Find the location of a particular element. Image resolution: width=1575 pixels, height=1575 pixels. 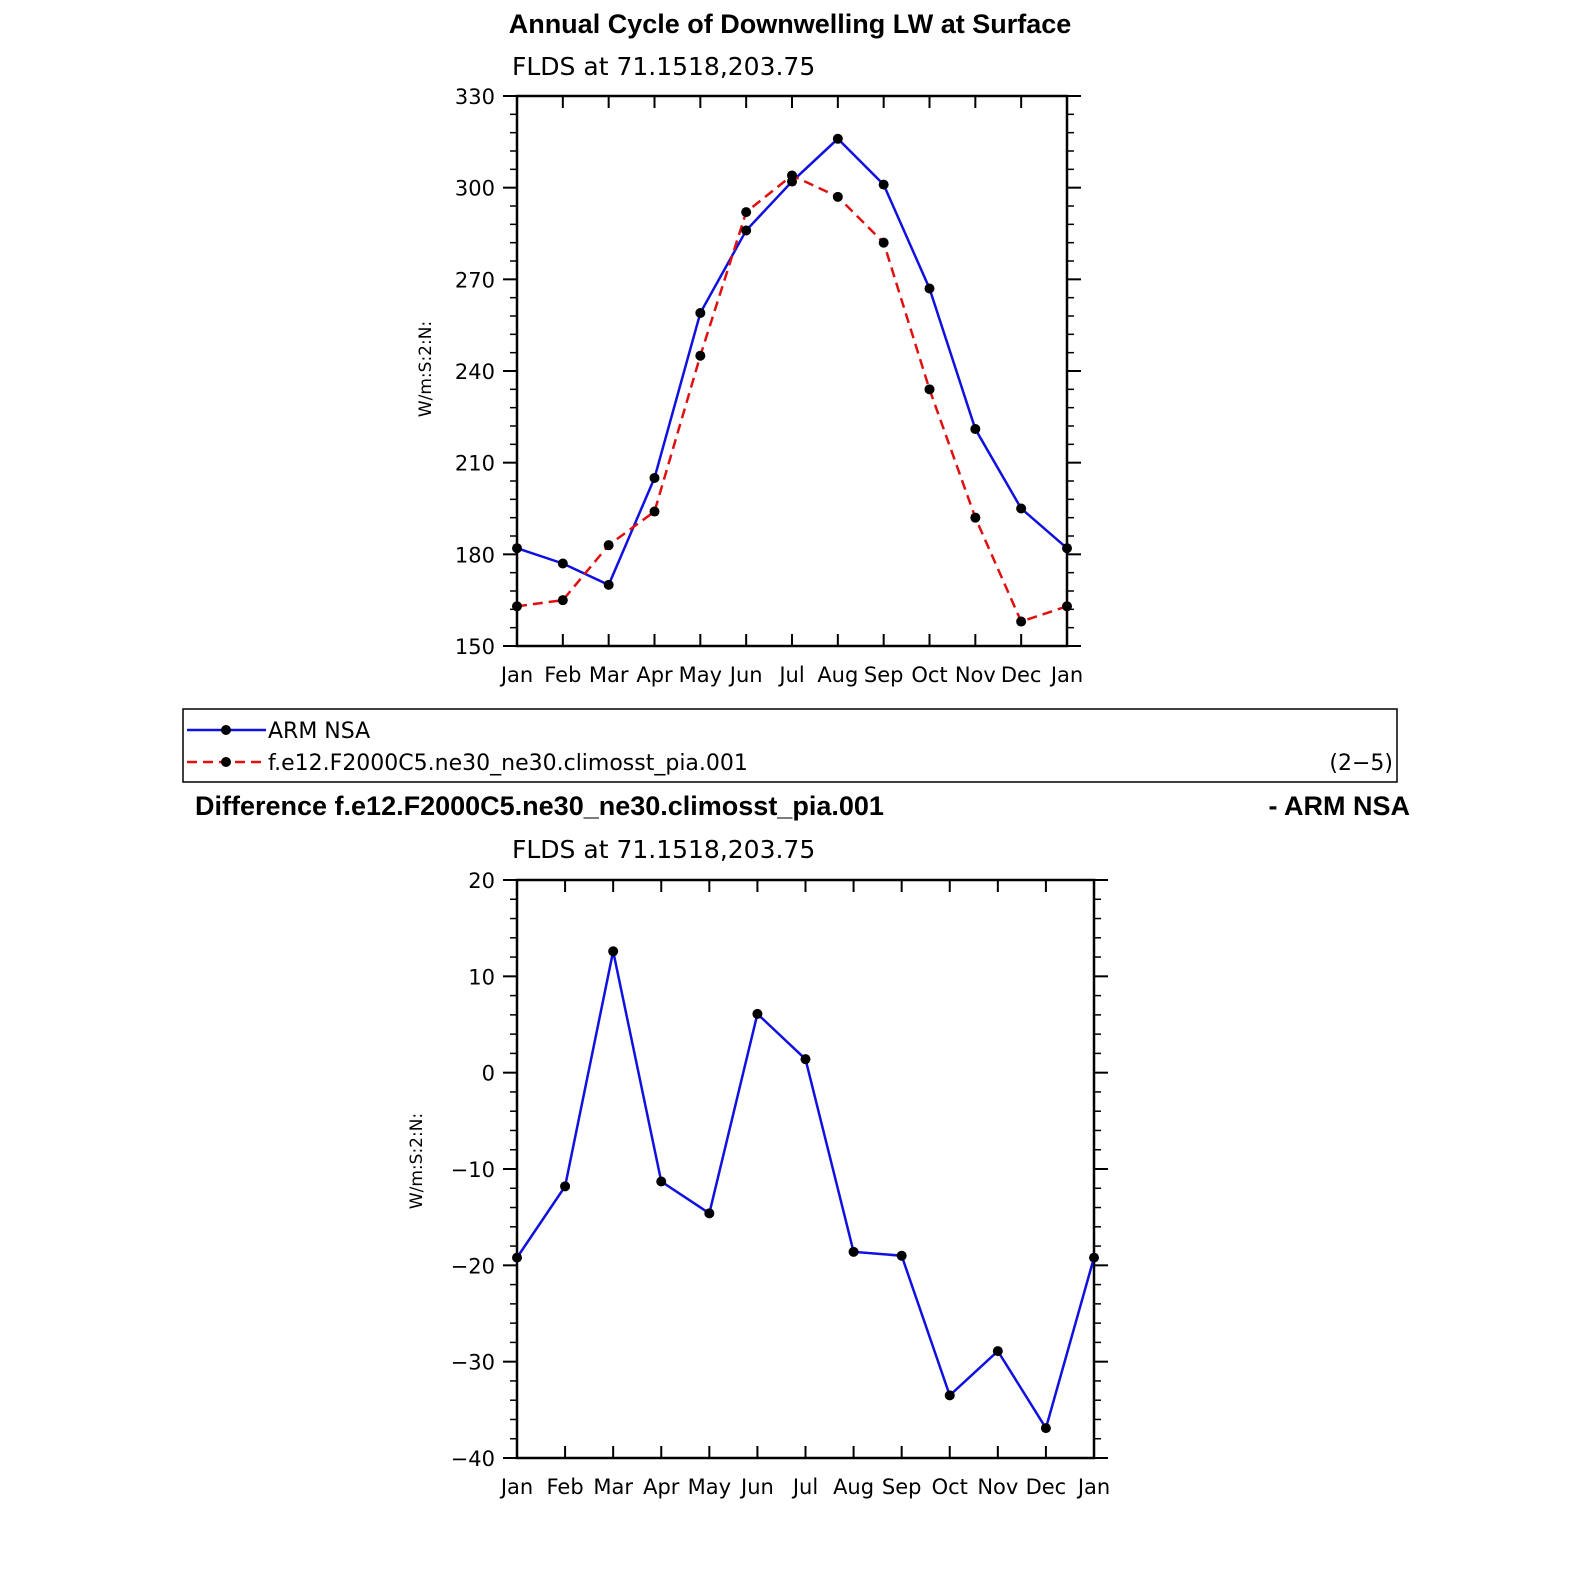

bottom-chart-ylabel: W/m:S:2:N: is located at coordinates (417, 1161).